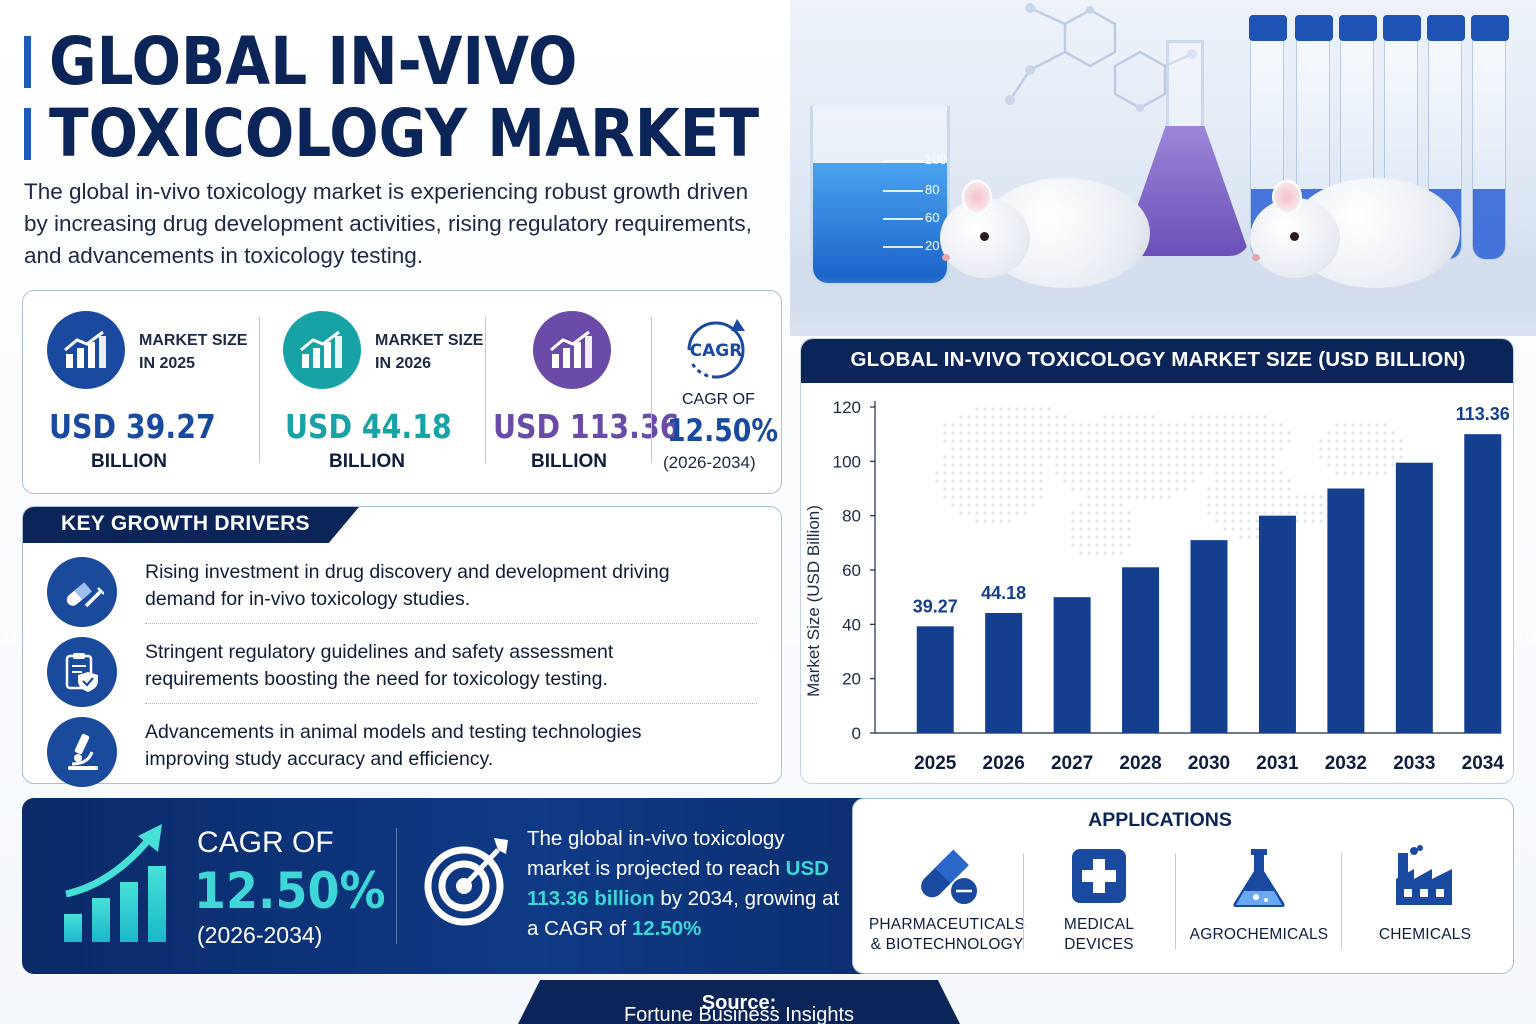  What do you see at coordinates (856, 733) in the screenshot?
I see `y-tick-label: 0` at bounding box center [856, 733].